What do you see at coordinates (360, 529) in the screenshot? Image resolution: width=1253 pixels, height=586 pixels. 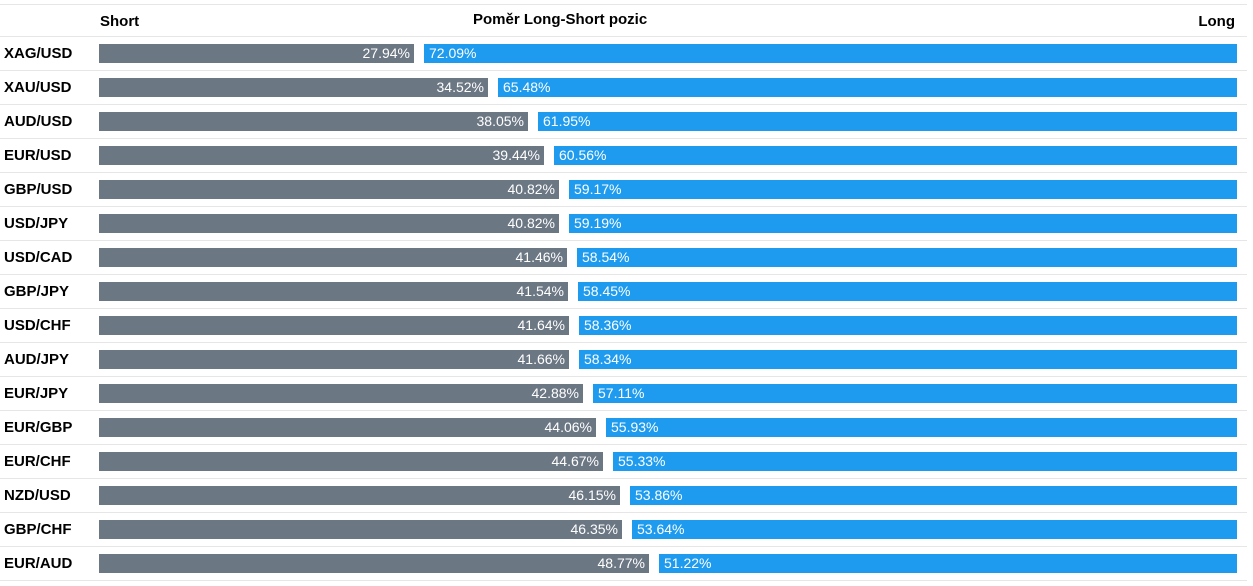 I see `short-bar: 46.35%` at bounding box center [360, 529].